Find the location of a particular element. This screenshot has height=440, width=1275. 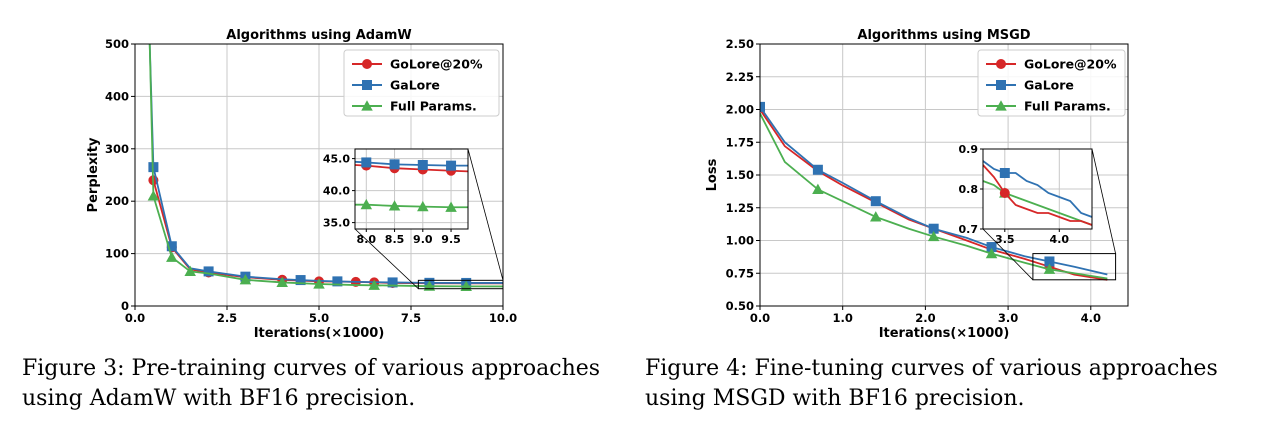

x-tick-label: 2.0 is located at coordinates (925, 318).